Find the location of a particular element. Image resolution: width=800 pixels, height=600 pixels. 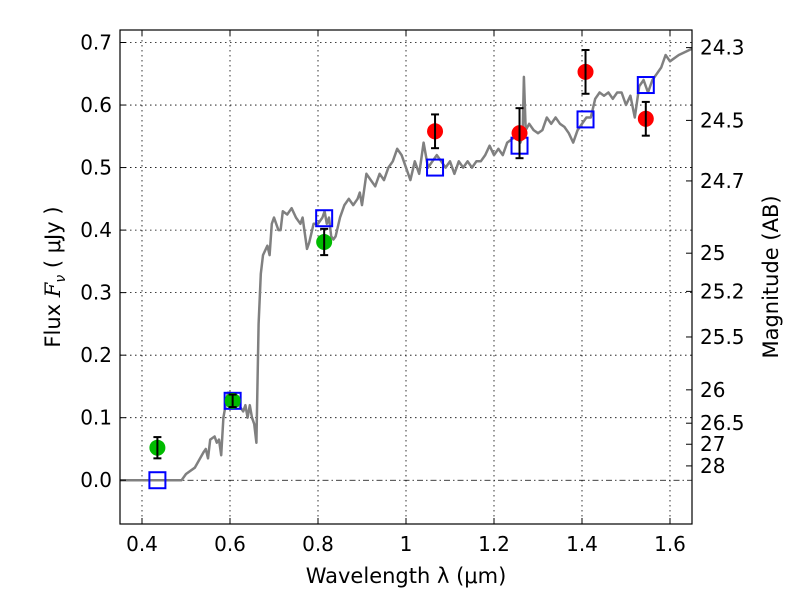

y2-tick-label: 25.5 is located at coordinates (722, 337).